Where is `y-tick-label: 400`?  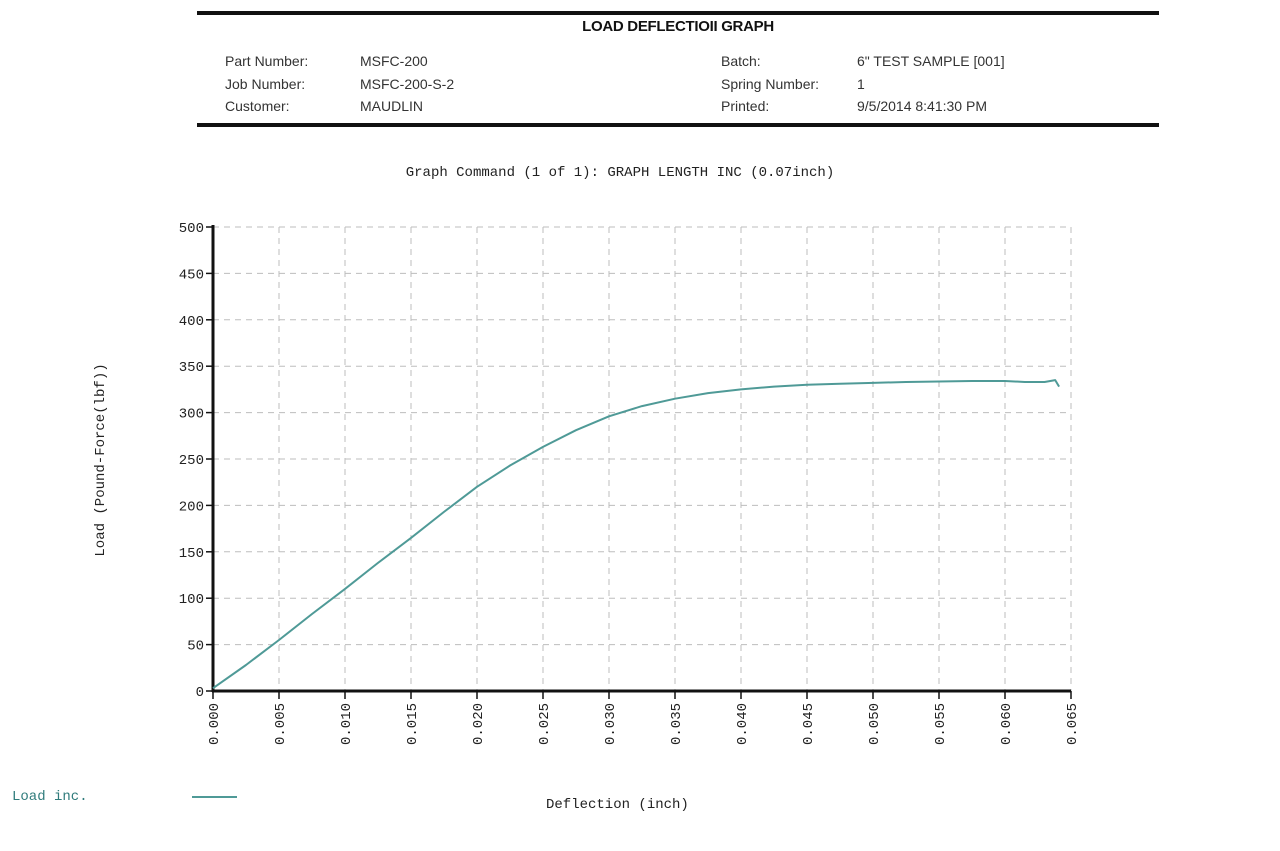
y-tick-label: 400 is located at coordinates (191, 322).